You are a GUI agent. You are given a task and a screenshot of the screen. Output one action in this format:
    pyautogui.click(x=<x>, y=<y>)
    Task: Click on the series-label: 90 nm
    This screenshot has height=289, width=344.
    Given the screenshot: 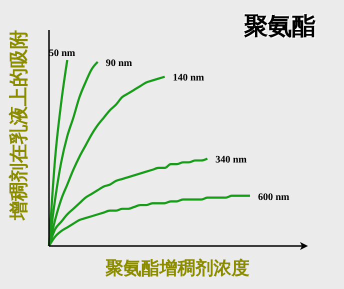 What is the action you would take?
    pyautogui.click(x=119, y=63)
    